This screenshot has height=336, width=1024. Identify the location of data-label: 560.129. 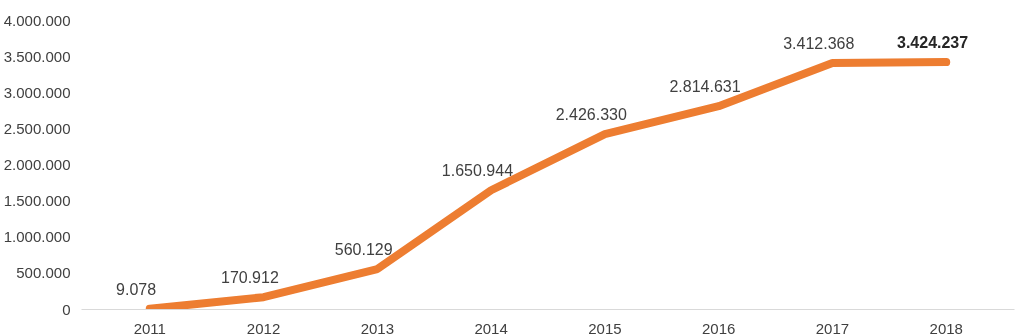
(363, 250).